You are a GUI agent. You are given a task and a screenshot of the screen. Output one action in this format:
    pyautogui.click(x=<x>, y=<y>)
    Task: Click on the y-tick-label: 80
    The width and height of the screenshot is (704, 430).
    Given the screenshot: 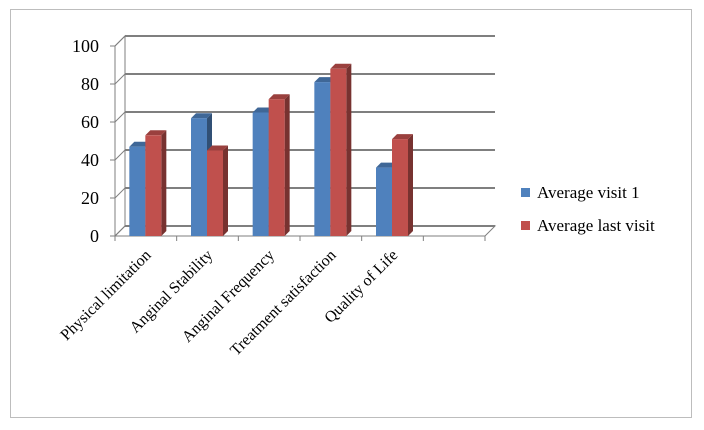 What is the action you would take?
    pyautogui.click(x=90, y=84)
    